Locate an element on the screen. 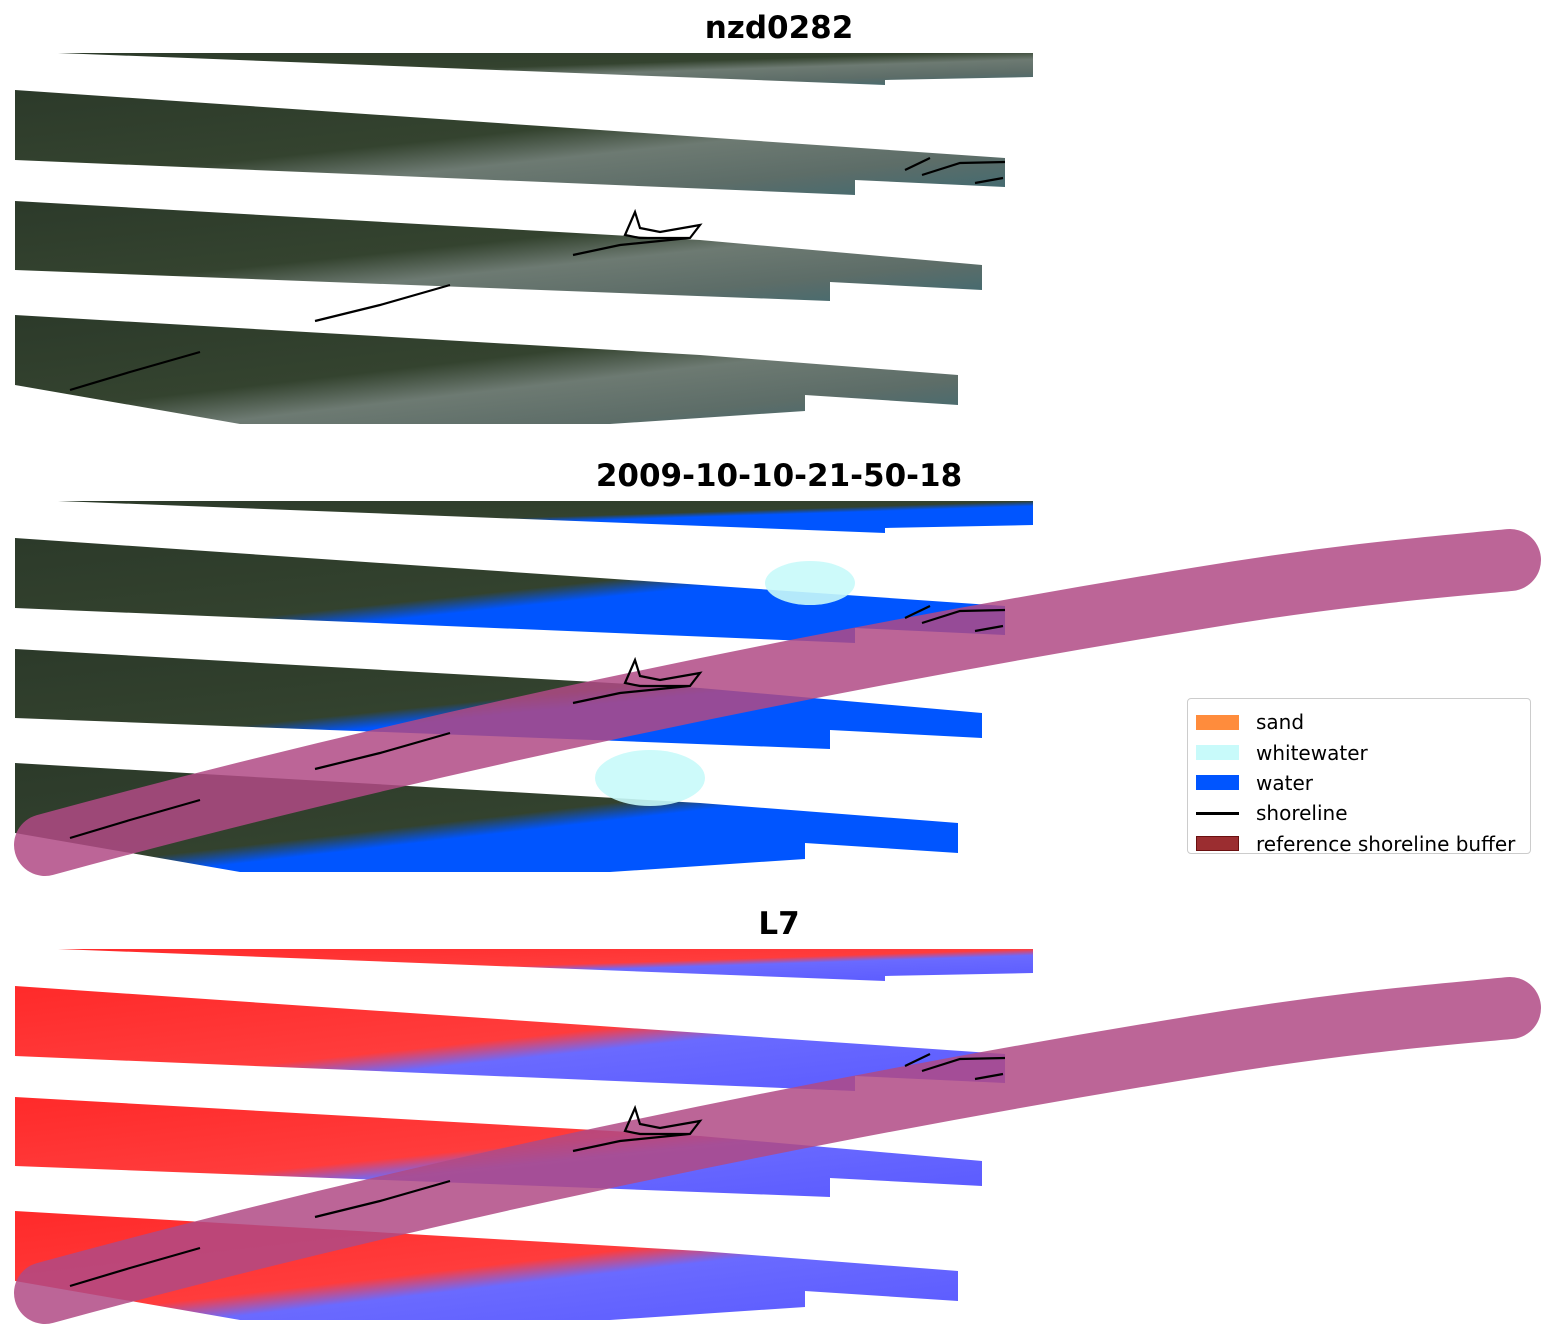  whitewater-swatch is located at coordinates (1217, 753).